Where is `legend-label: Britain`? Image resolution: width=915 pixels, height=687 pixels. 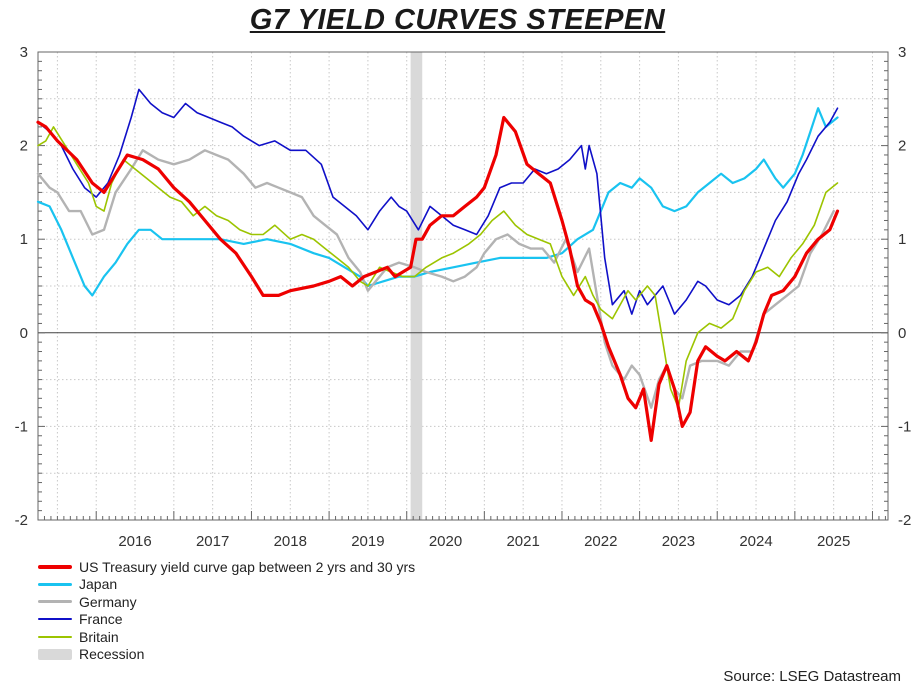
legend-label: Britain is located at coordinates (99, 636).